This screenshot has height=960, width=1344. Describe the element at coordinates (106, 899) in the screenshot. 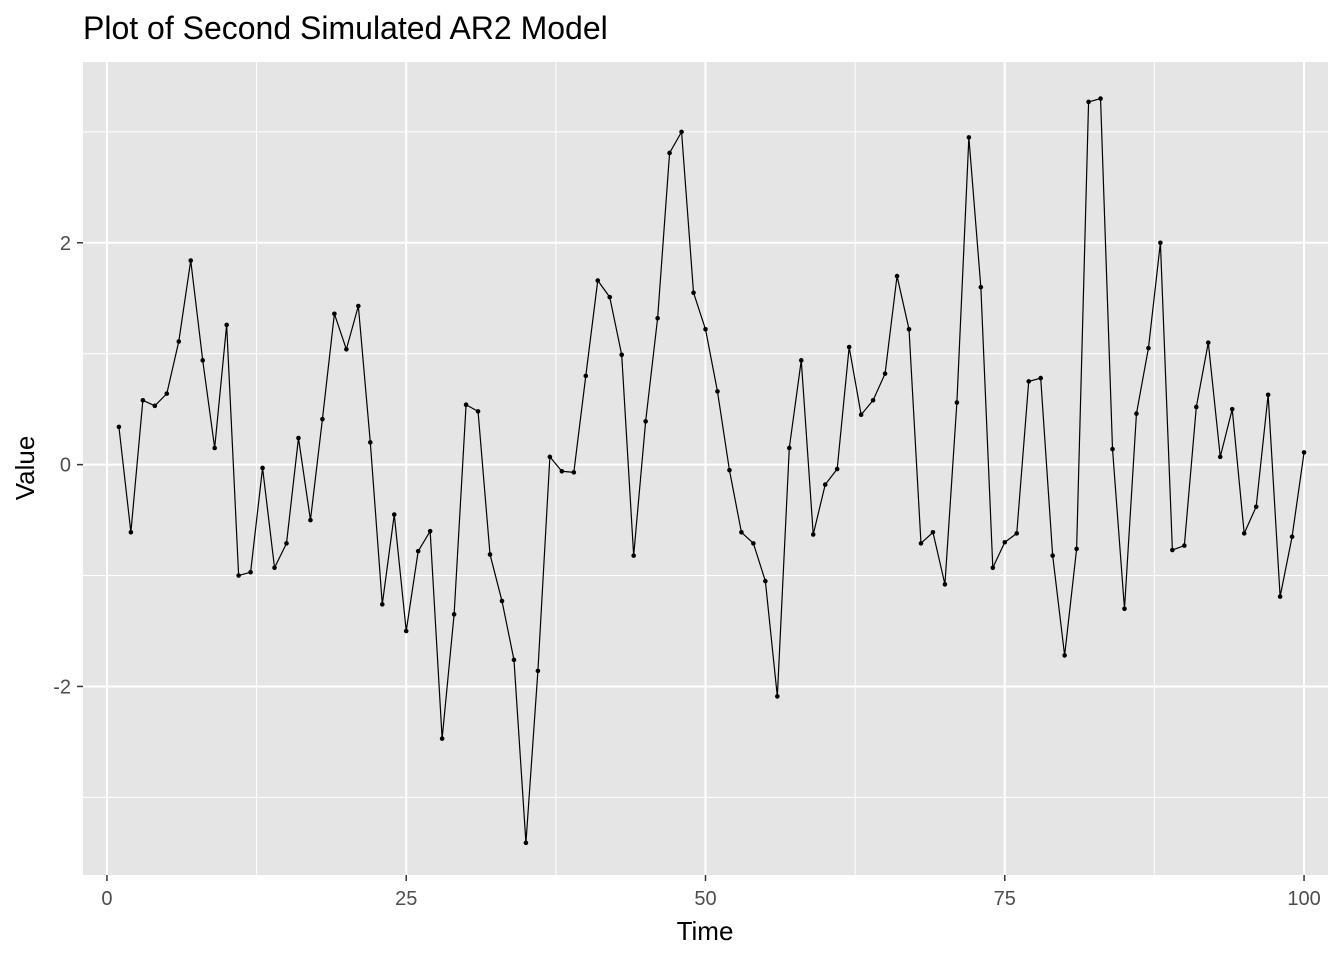

I see `x-tick-label: 0` at that location.